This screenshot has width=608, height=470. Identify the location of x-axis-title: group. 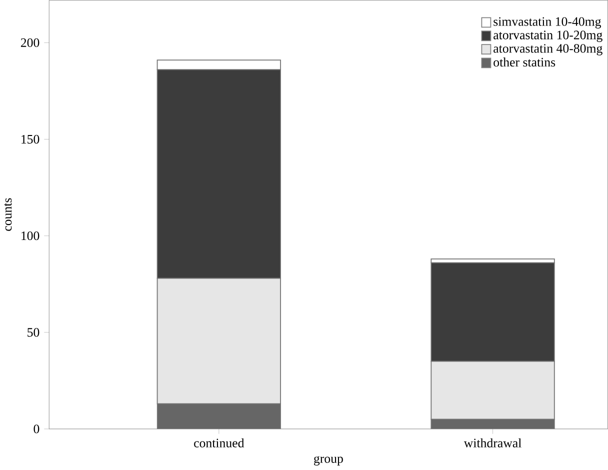
(328, 461).